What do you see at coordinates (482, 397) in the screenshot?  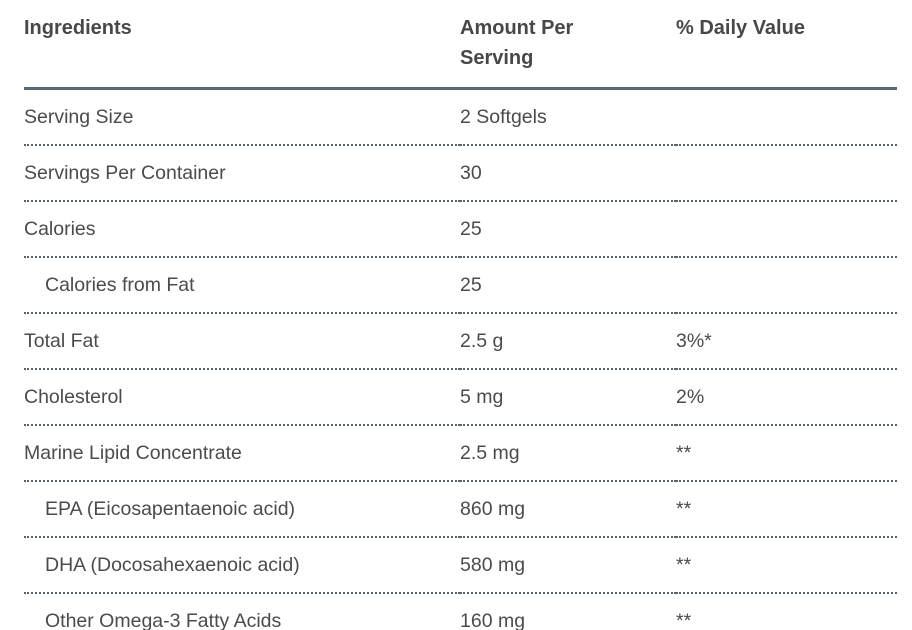 I see `amount-cell: 5 mg` at bounding box center [482, 397].